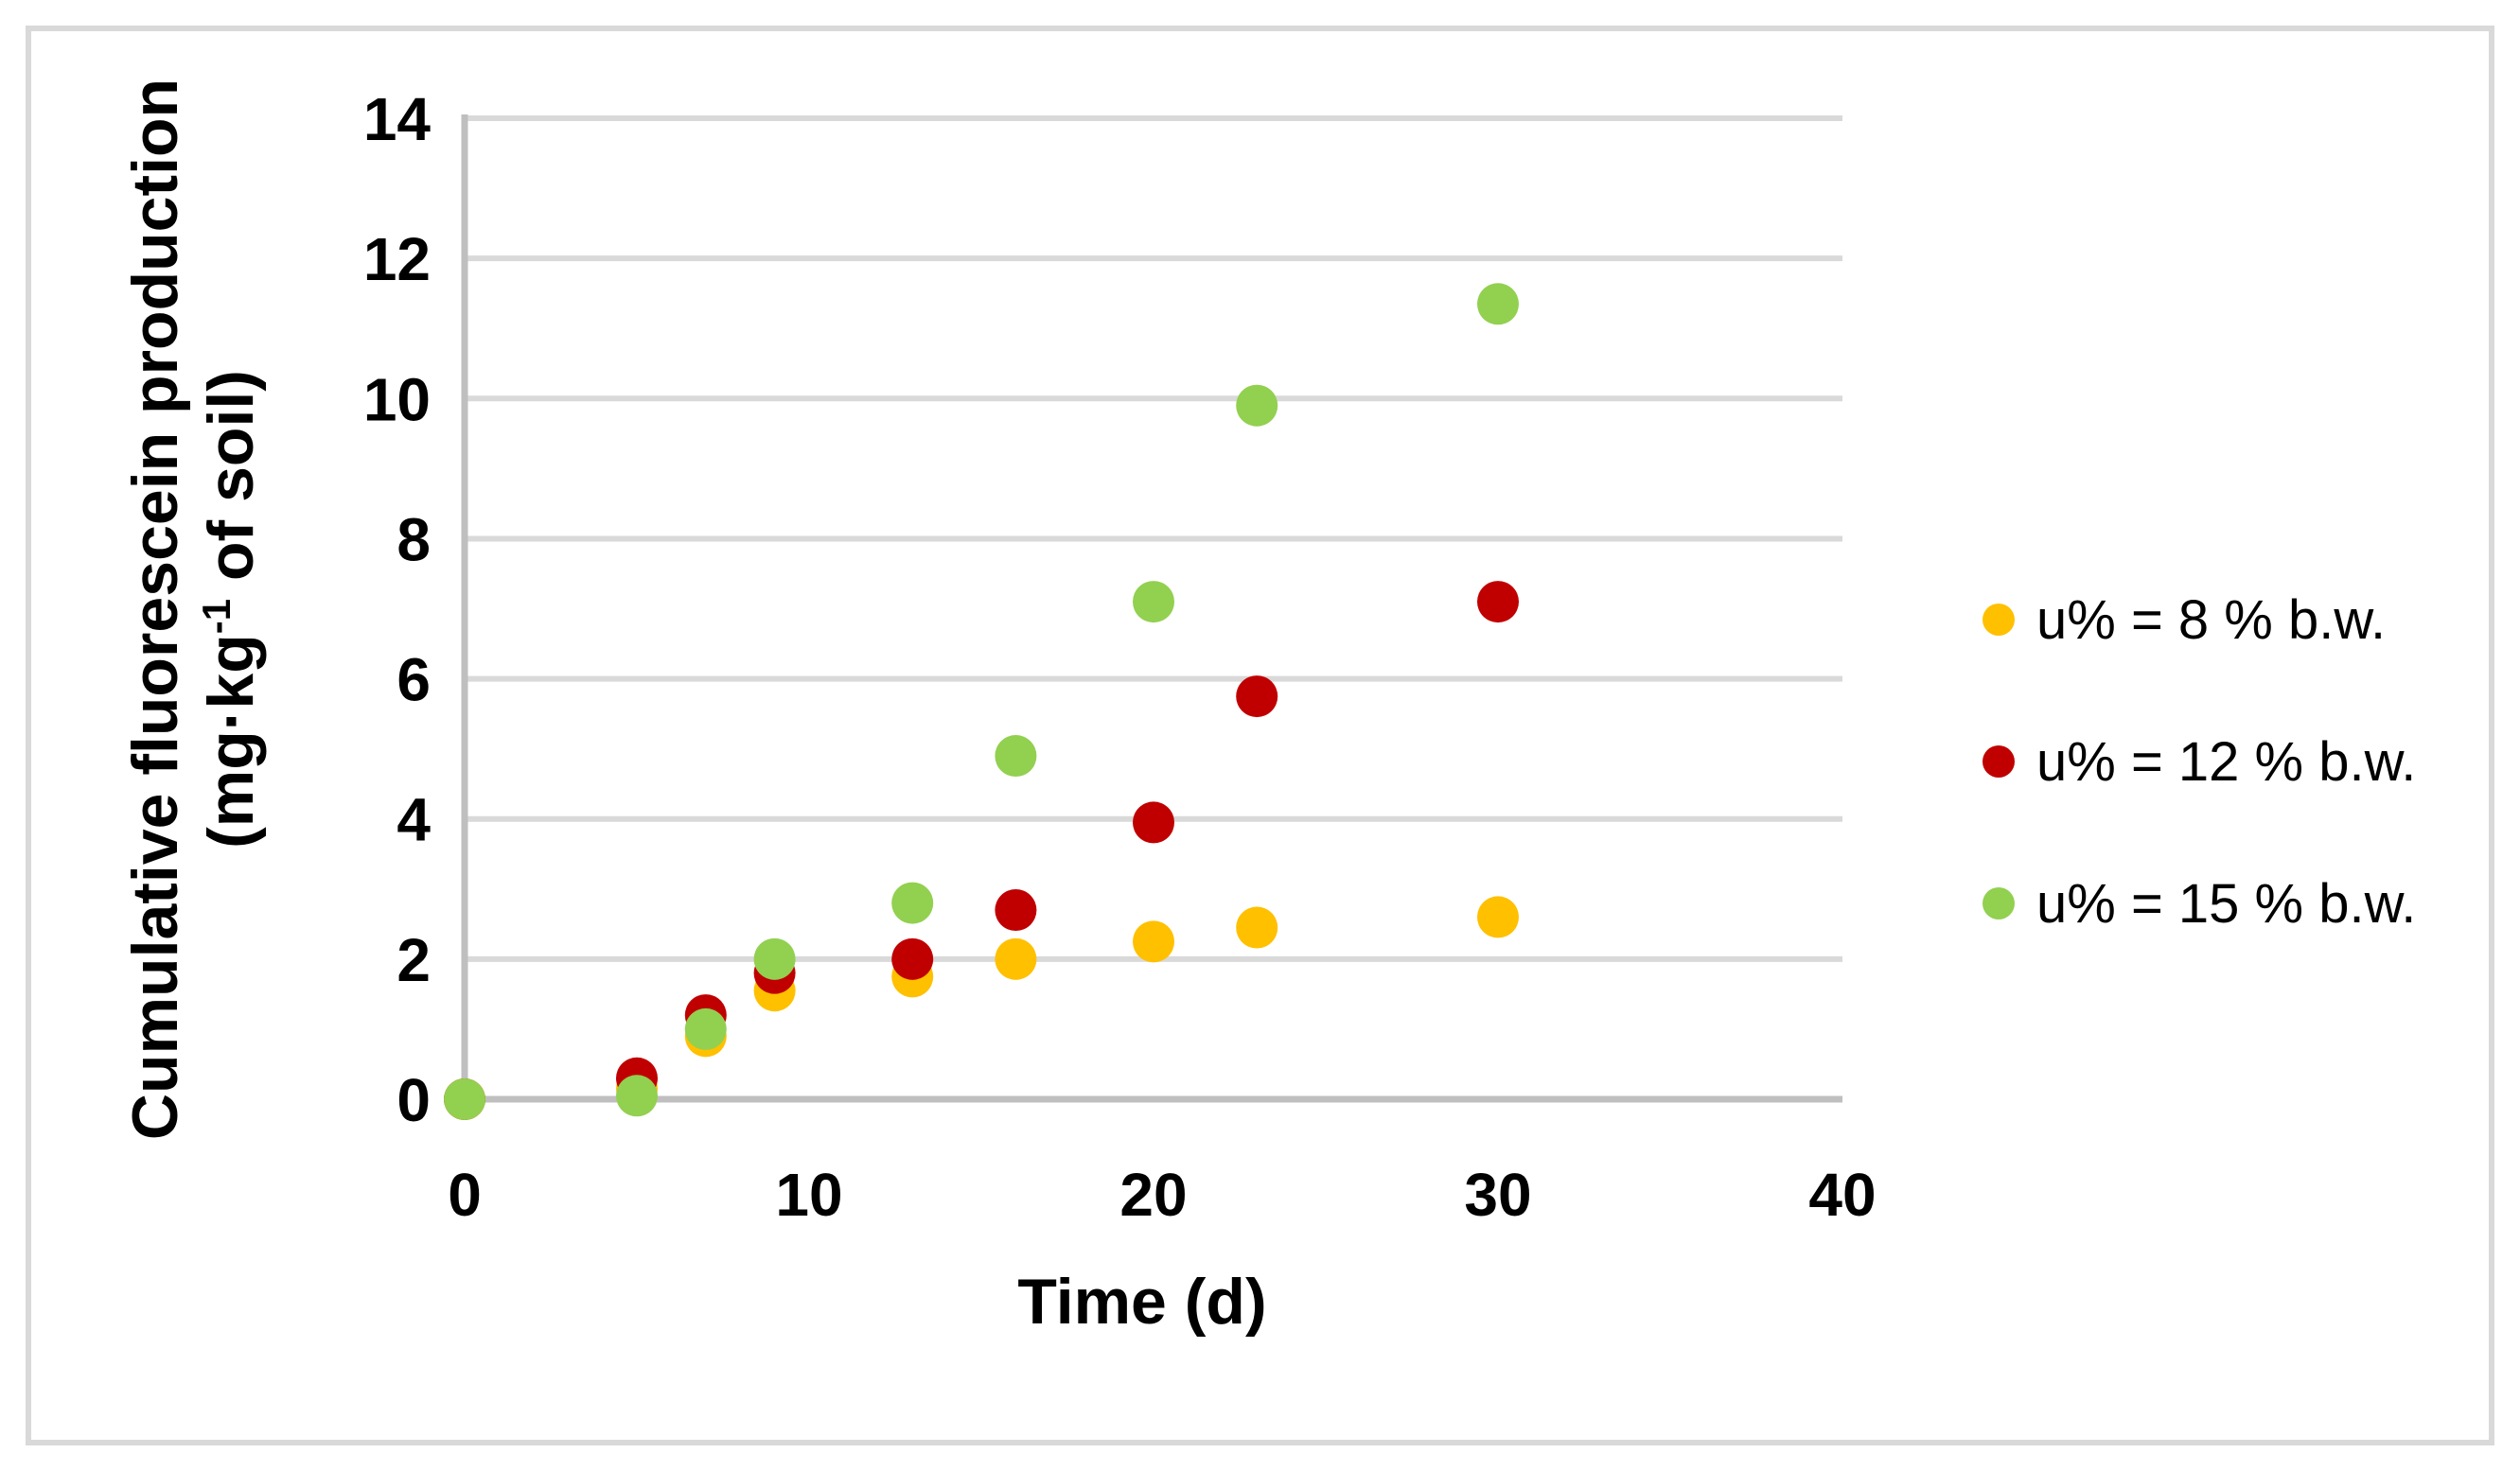 This screenshot has width=2520, height=1471. What do you see at coordinates (465, 1195) in the screenshot?
I see `x-tick-label: 0` at bounding box center [465, 1195].